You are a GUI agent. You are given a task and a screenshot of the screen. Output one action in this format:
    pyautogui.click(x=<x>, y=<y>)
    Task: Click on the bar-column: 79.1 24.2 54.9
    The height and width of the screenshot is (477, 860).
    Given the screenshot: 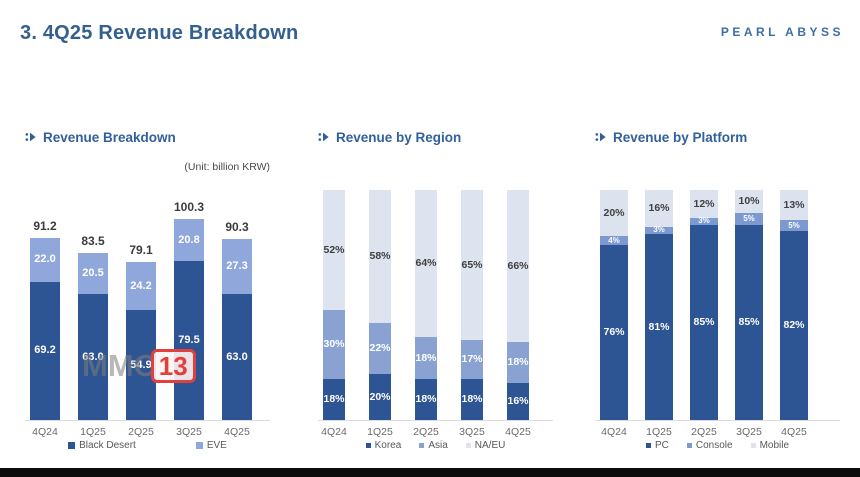 What is the action you would take?
    pyautogui.click(x=141, y=305)
    